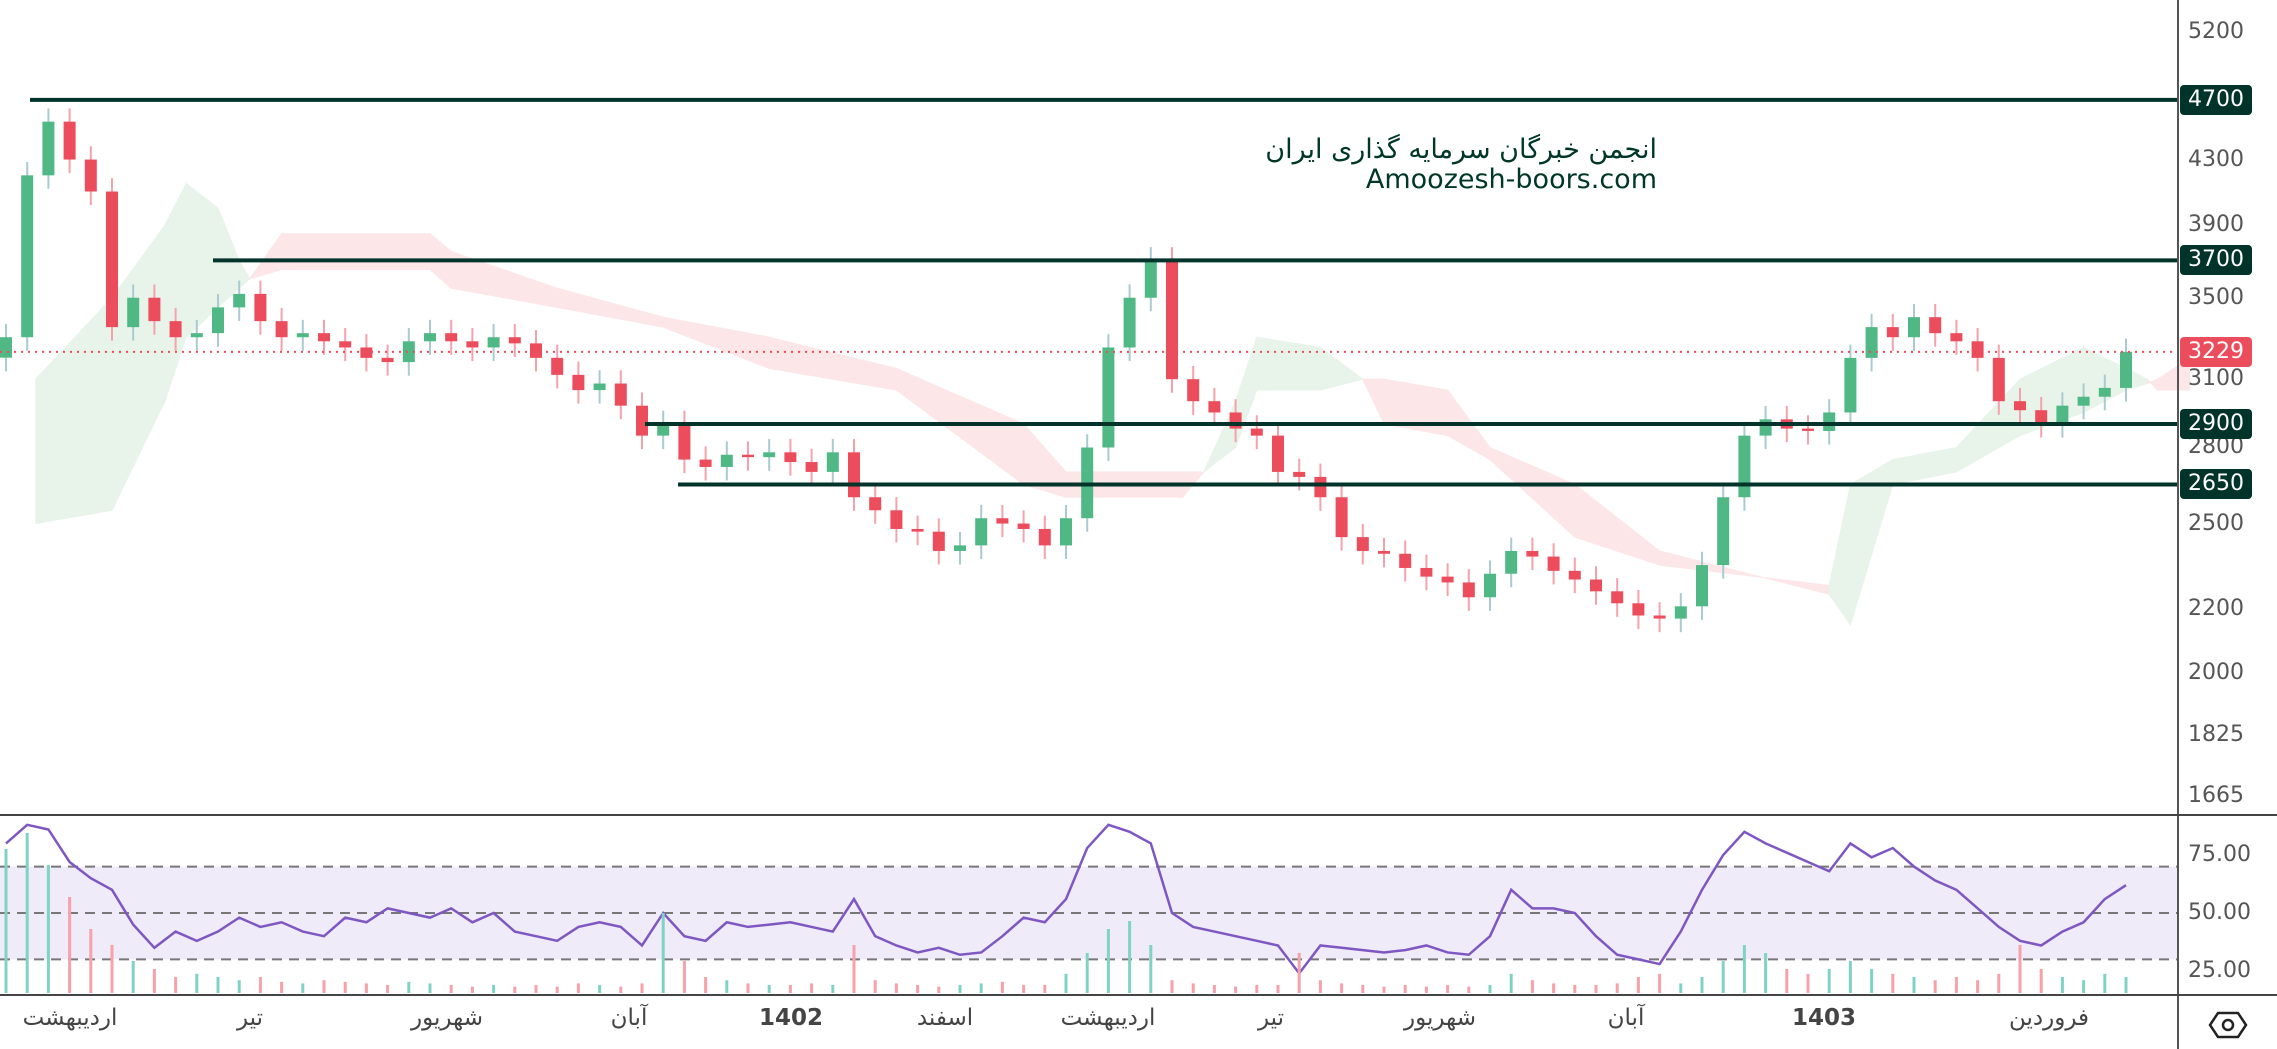 The height and width of the screenshot is (1049, 2277). I want to click on last-price-badge: 3229, so click(2216, 351).